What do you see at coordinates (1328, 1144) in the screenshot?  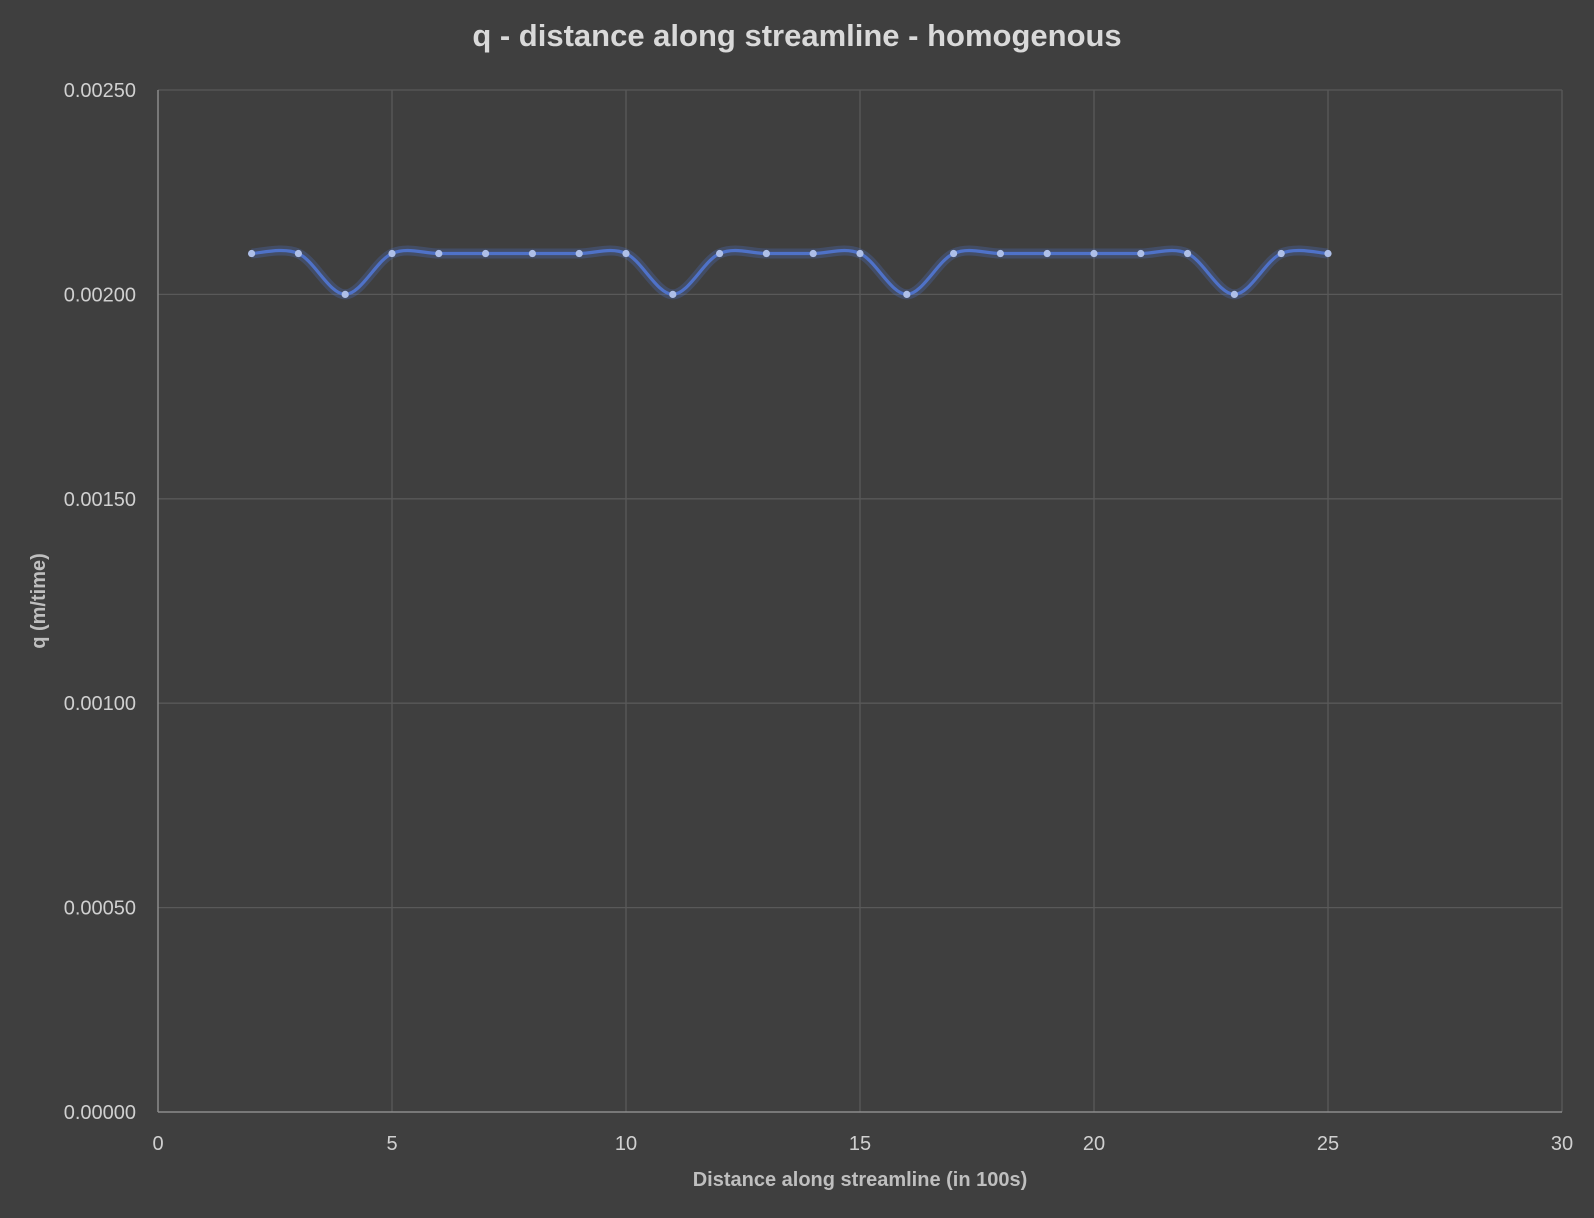 I see `x-tick-label: 25` at bounding box center [1328, 1144].